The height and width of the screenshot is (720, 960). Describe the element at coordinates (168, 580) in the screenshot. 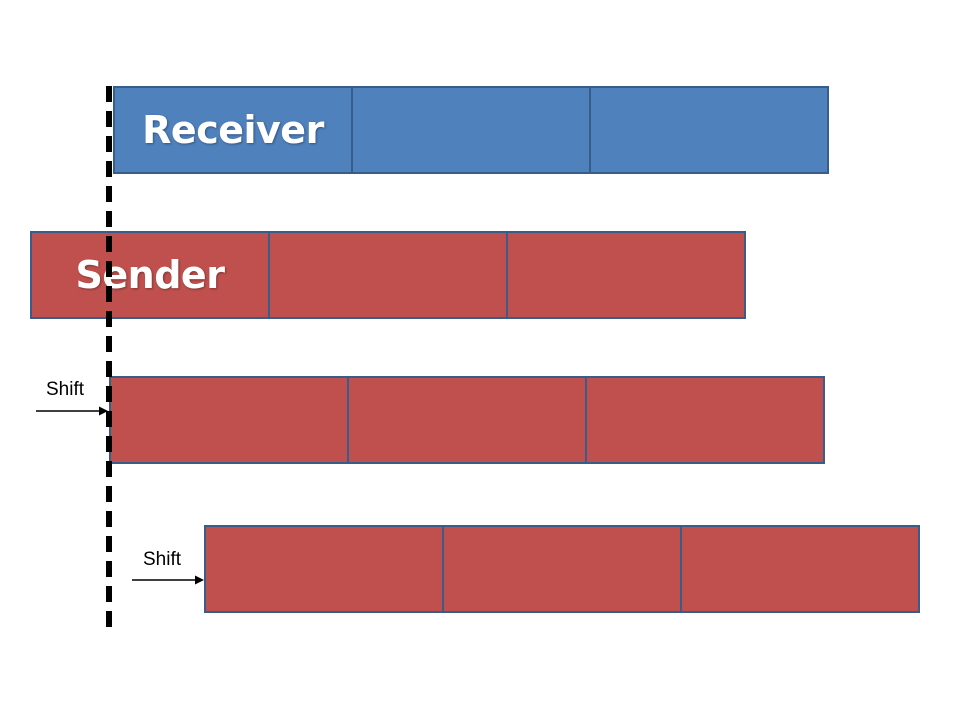

I see `shift-arrow-2-icon` at that location.